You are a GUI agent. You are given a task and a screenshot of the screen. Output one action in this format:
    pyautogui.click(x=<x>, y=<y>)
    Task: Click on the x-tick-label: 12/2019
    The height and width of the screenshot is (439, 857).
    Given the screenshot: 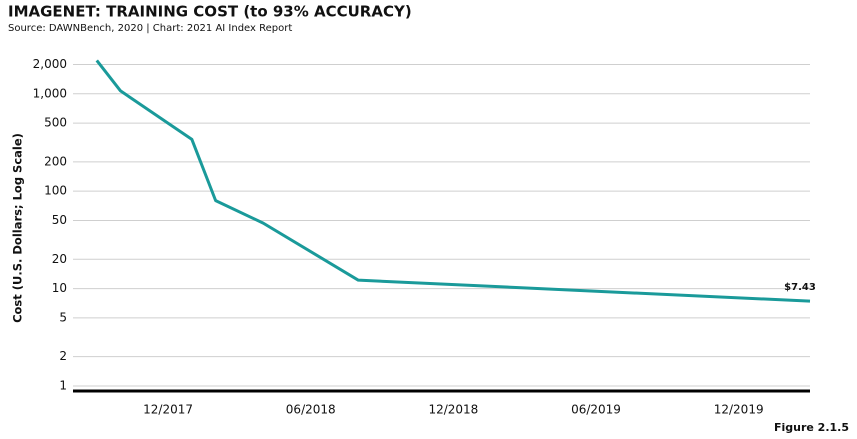 What is the action you would take?
    pyautogui.click(x=739, y=410)
    